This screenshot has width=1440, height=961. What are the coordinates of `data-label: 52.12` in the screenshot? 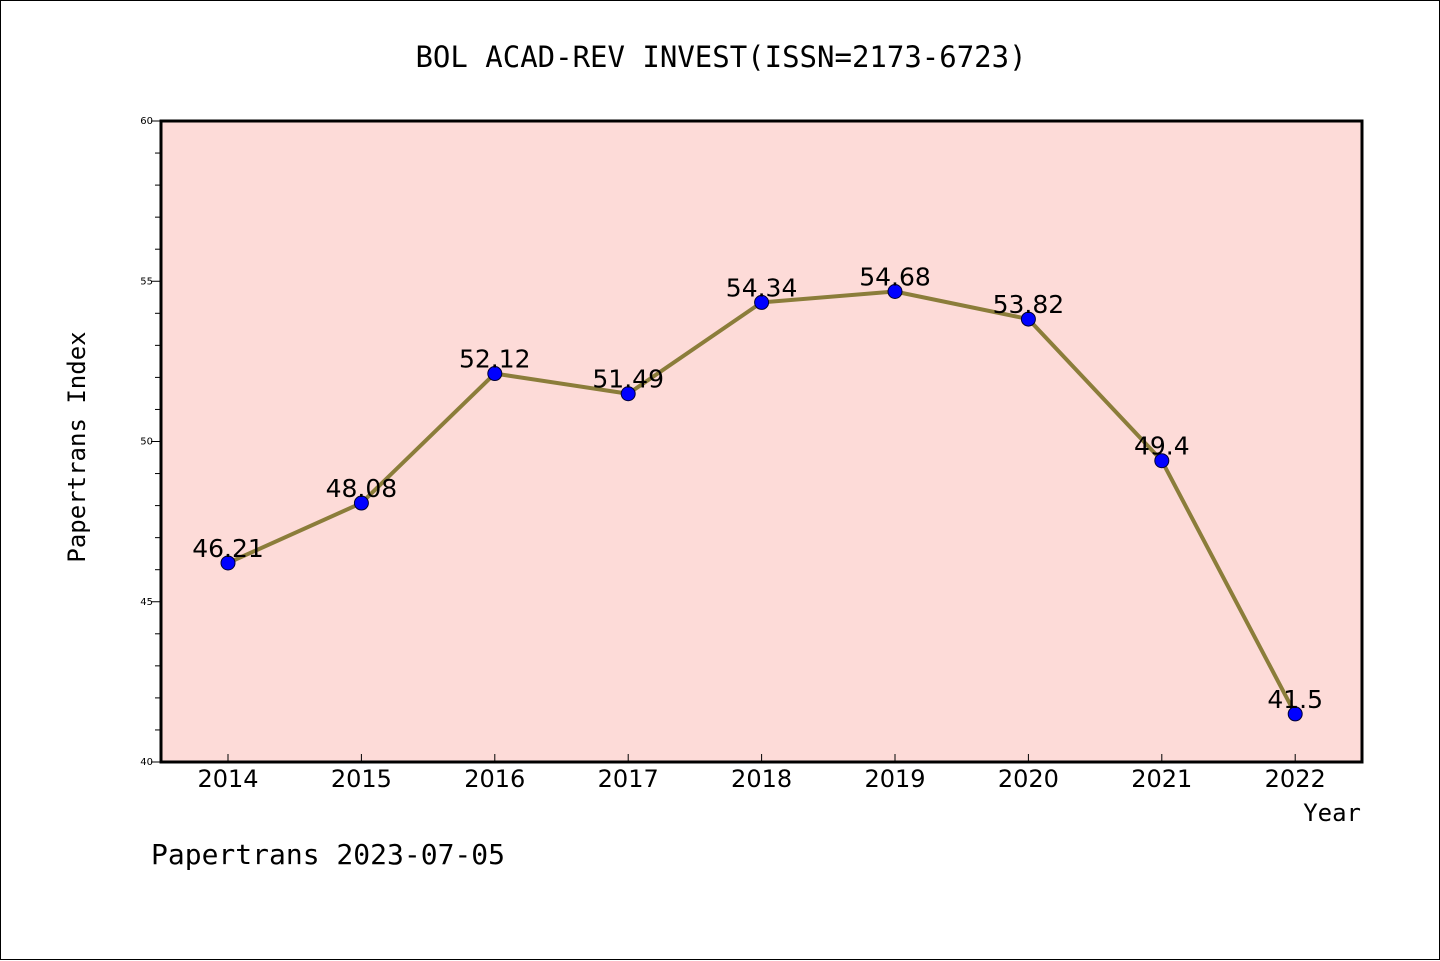 It's located at (495, 359).